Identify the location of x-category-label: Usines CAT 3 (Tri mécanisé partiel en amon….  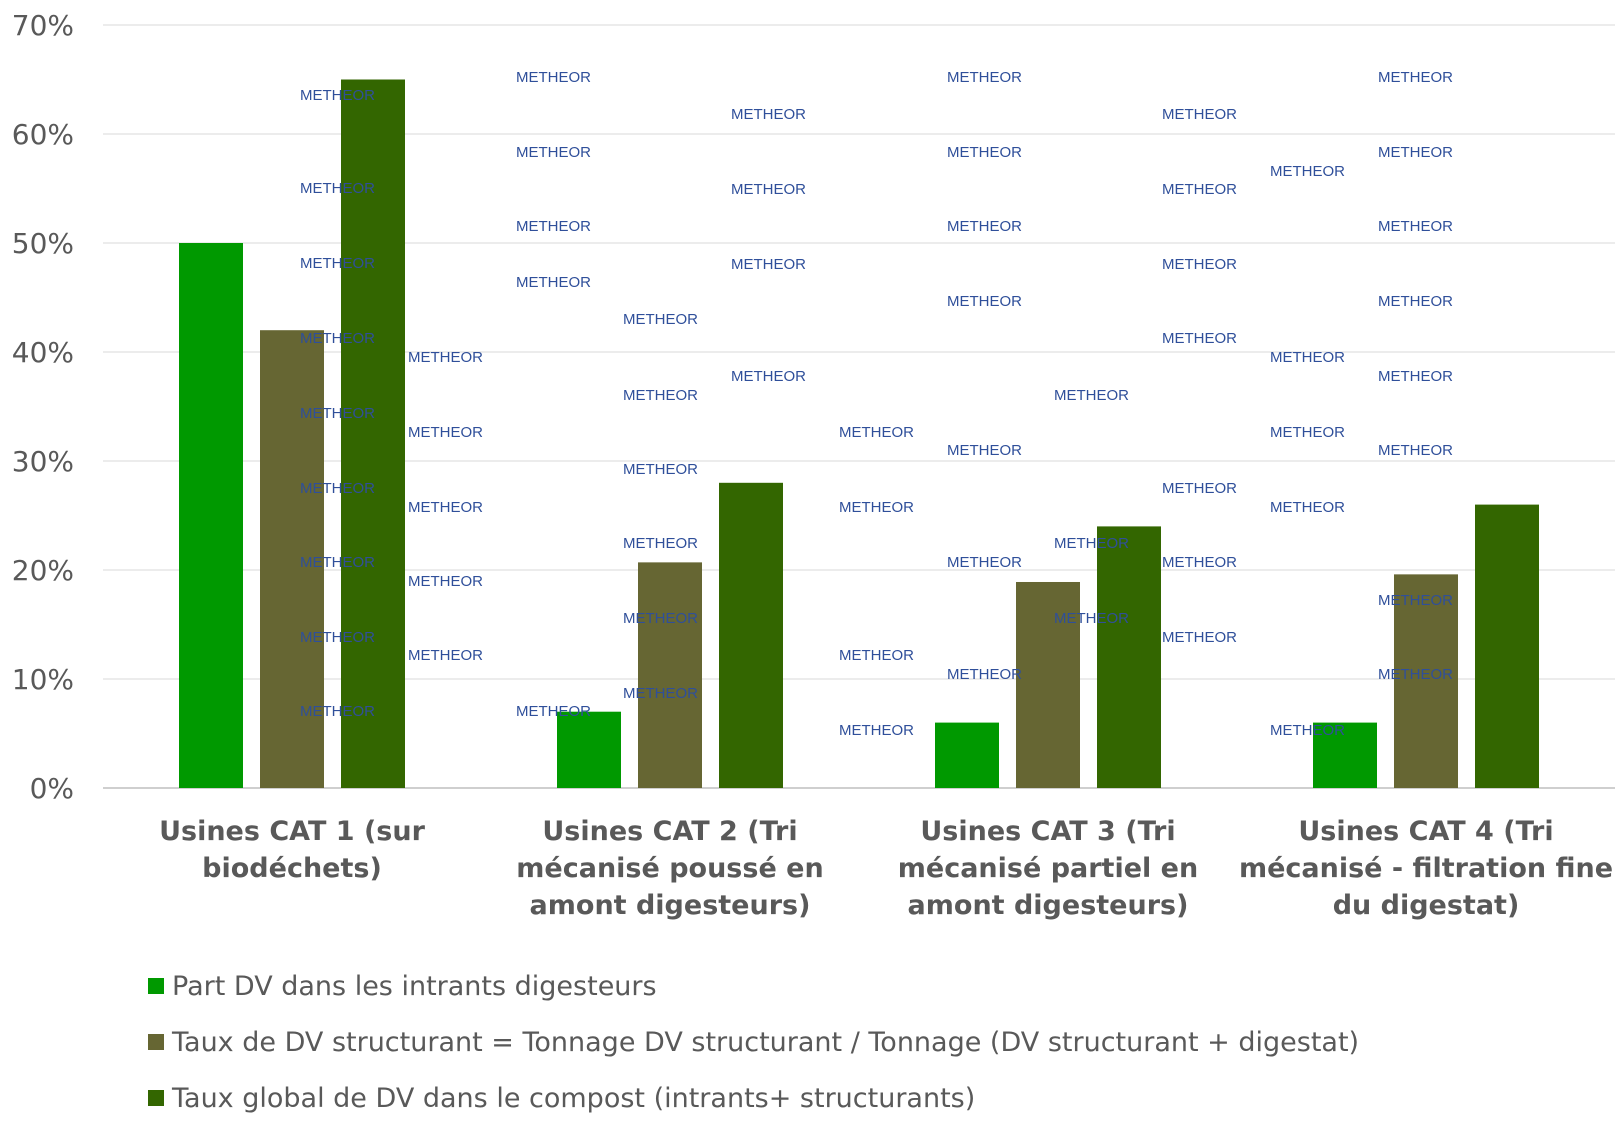
(1048, 868).